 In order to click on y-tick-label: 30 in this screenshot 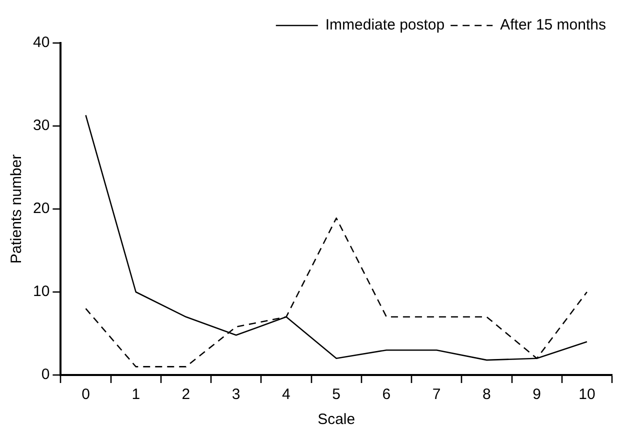, I will do `click(41, 125)`.